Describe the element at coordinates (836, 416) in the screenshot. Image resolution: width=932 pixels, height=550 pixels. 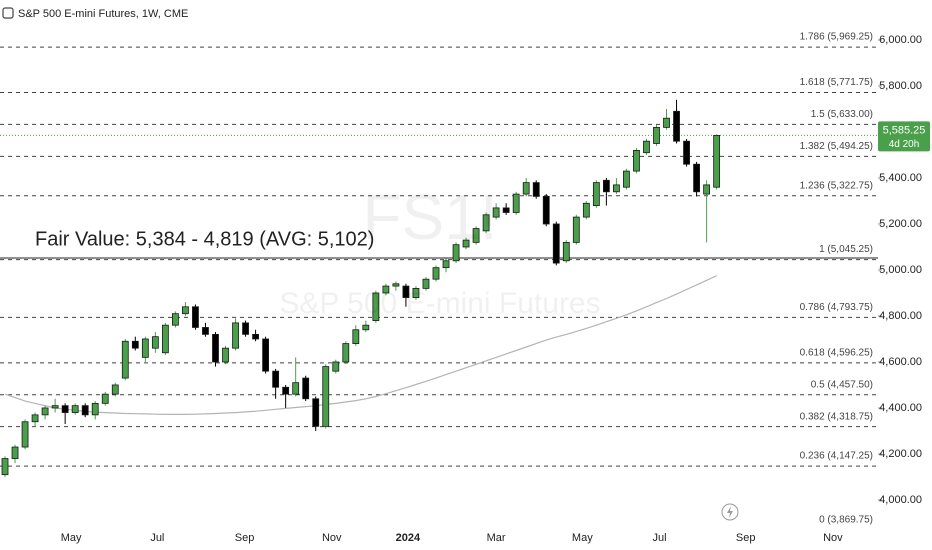
I see `fib-level-label: 0.382 (4,318.75)` at that location.